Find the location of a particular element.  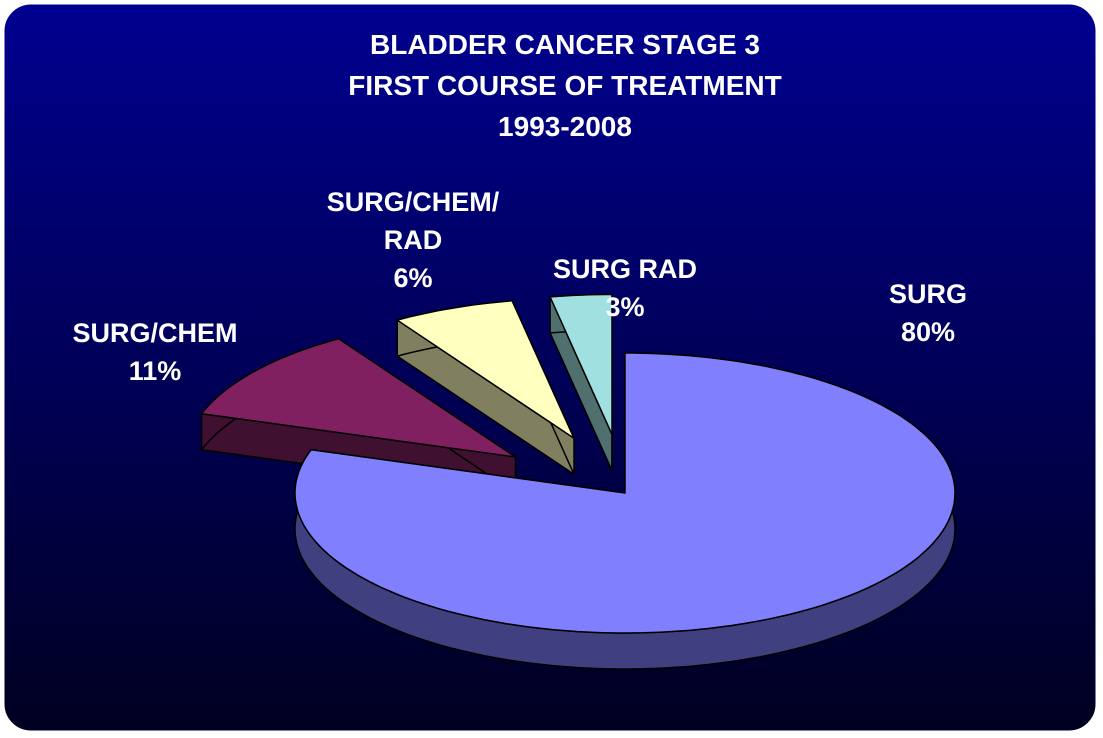

value-label: 6% is located at coordinates (413, 278).